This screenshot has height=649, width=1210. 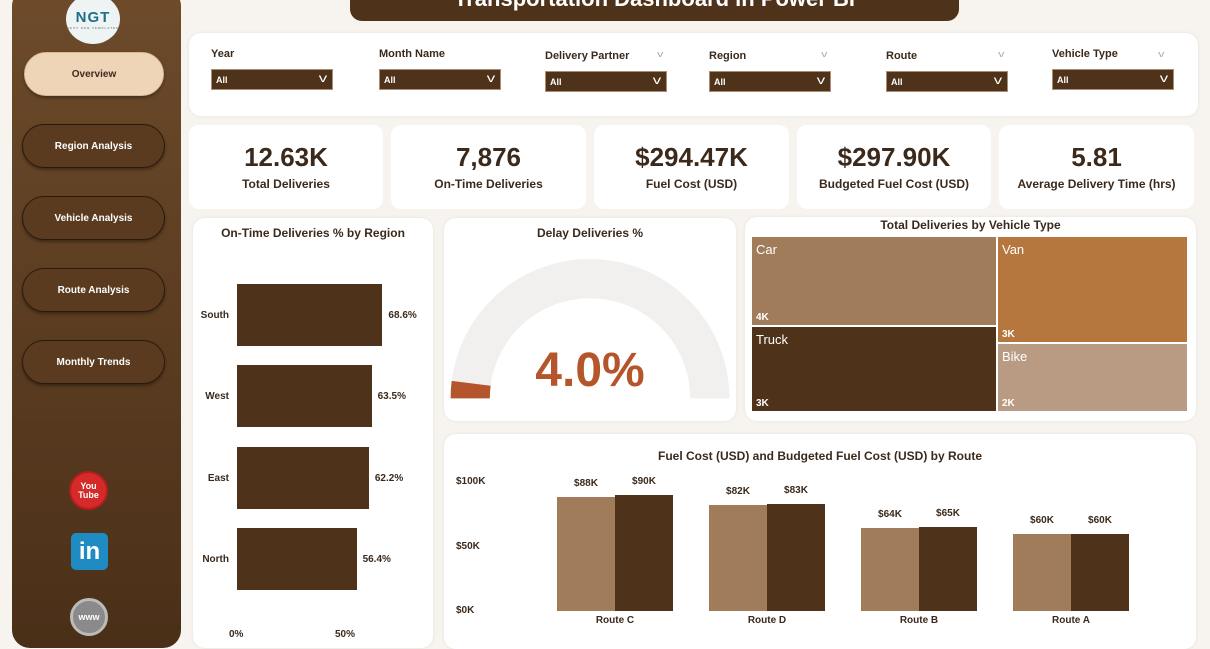 What do you see at coordinates (313, 233) in the screenshot?
I see `chart-title: On-Time Deliveries % by Region` at bounding box center [313, 233].